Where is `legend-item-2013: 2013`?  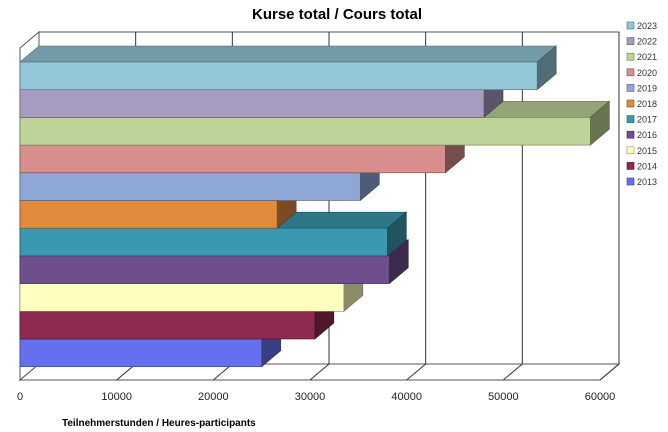 legend-item-2013: 2013 is located at coordinates (641, 182).